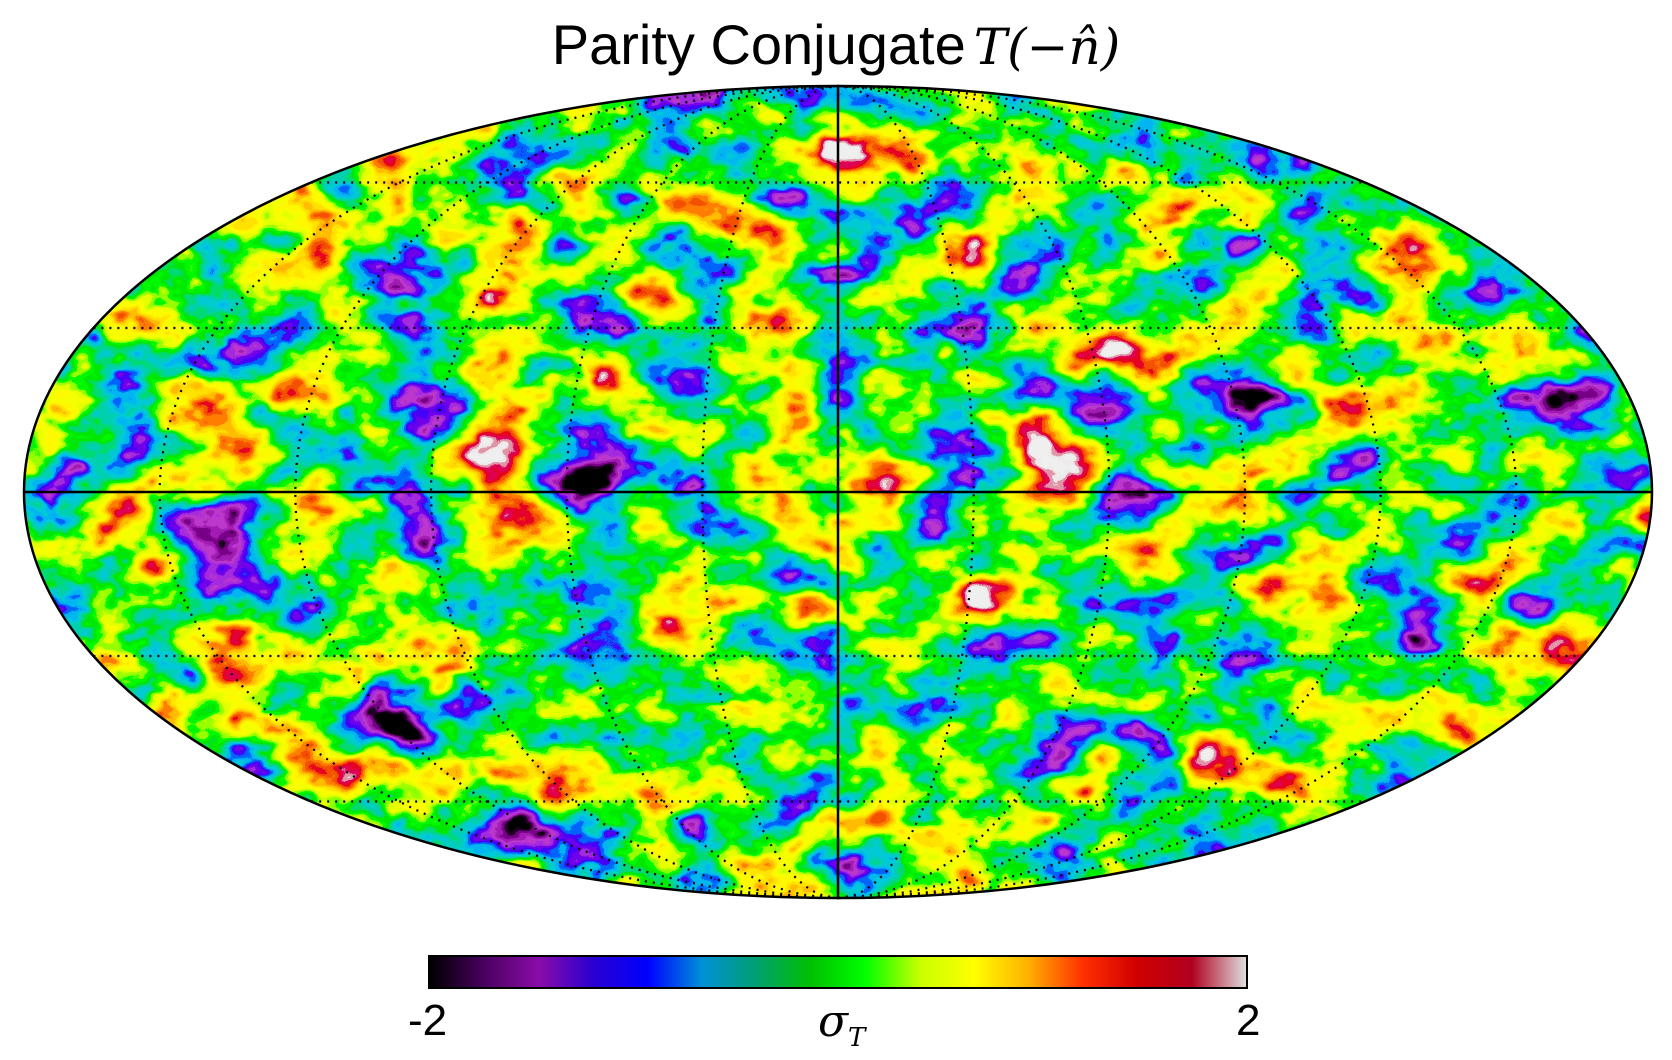 The image size is (1672, 1060). Describe the element at coordinates (1047, 47) in the screenshot. I see `title-math: T(−n̂)` at that location.